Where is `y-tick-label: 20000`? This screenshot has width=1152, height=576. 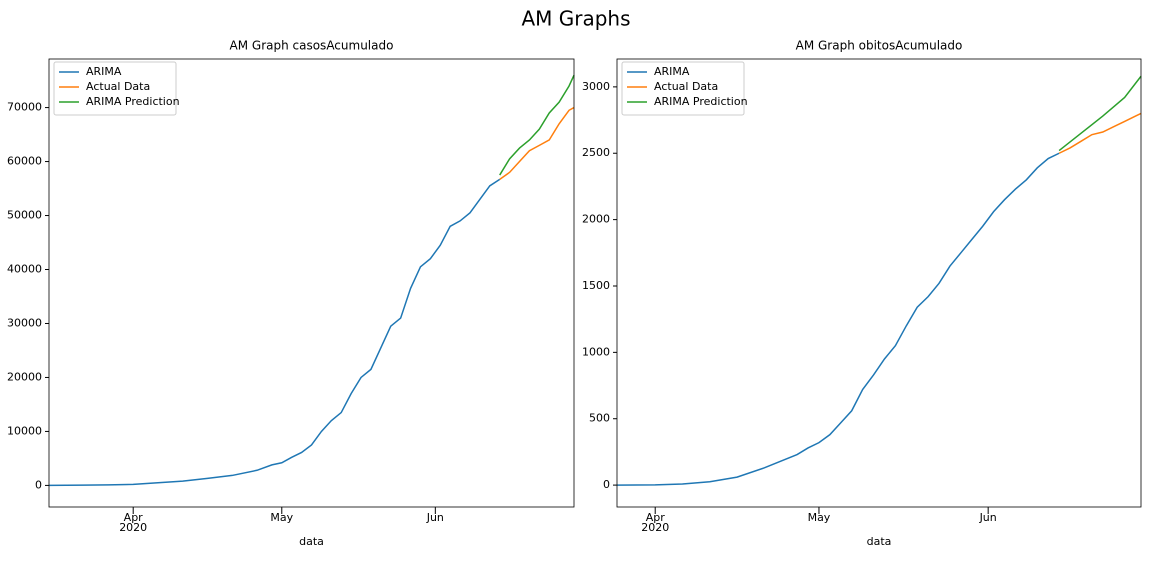 y-tick-label: 20000 is located at coordinates (24, 376).